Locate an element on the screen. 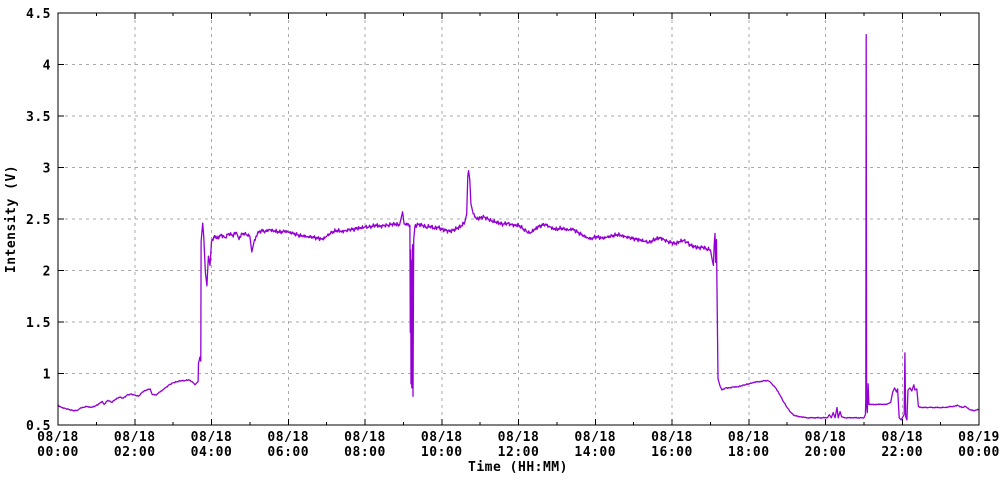 The image size is (1000, 480). x-tick-label-time: 20:00 is located at coordinates (826, 452).